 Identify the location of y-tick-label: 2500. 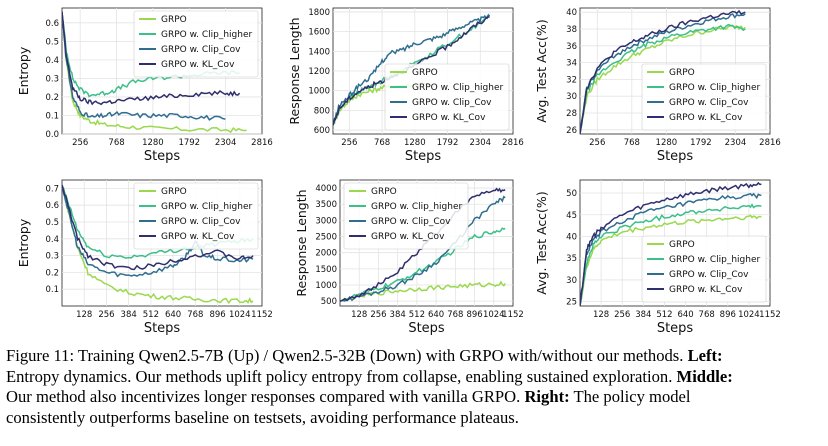
(326, 238).